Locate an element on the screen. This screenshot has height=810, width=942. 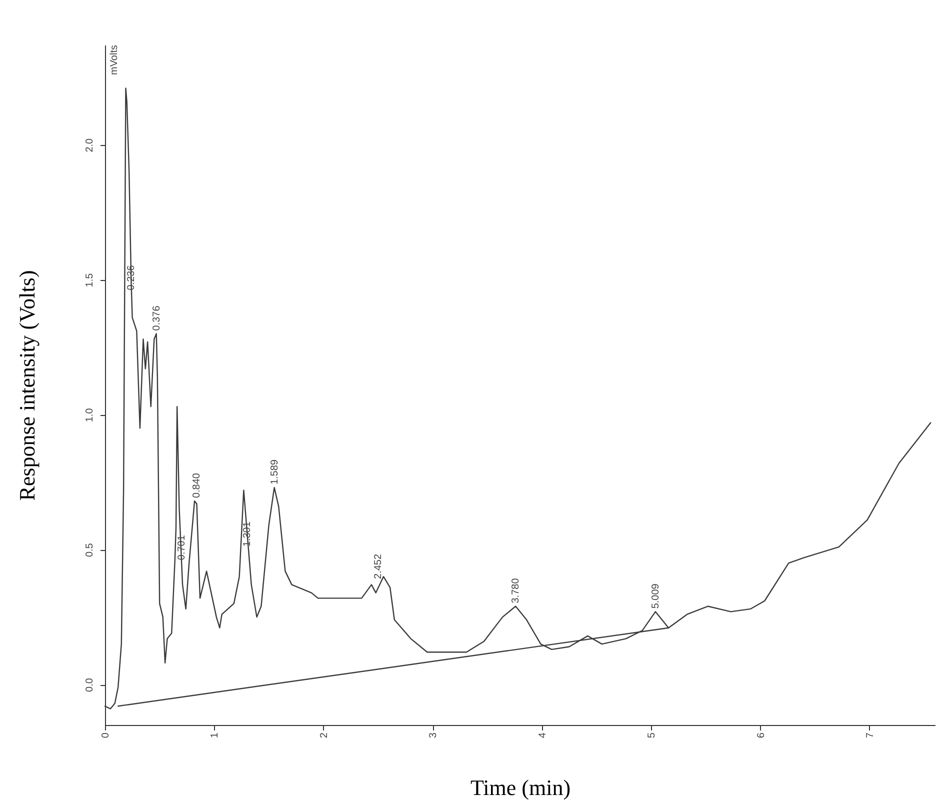
annotation: 3.780 is located at coordinates (516, 591).